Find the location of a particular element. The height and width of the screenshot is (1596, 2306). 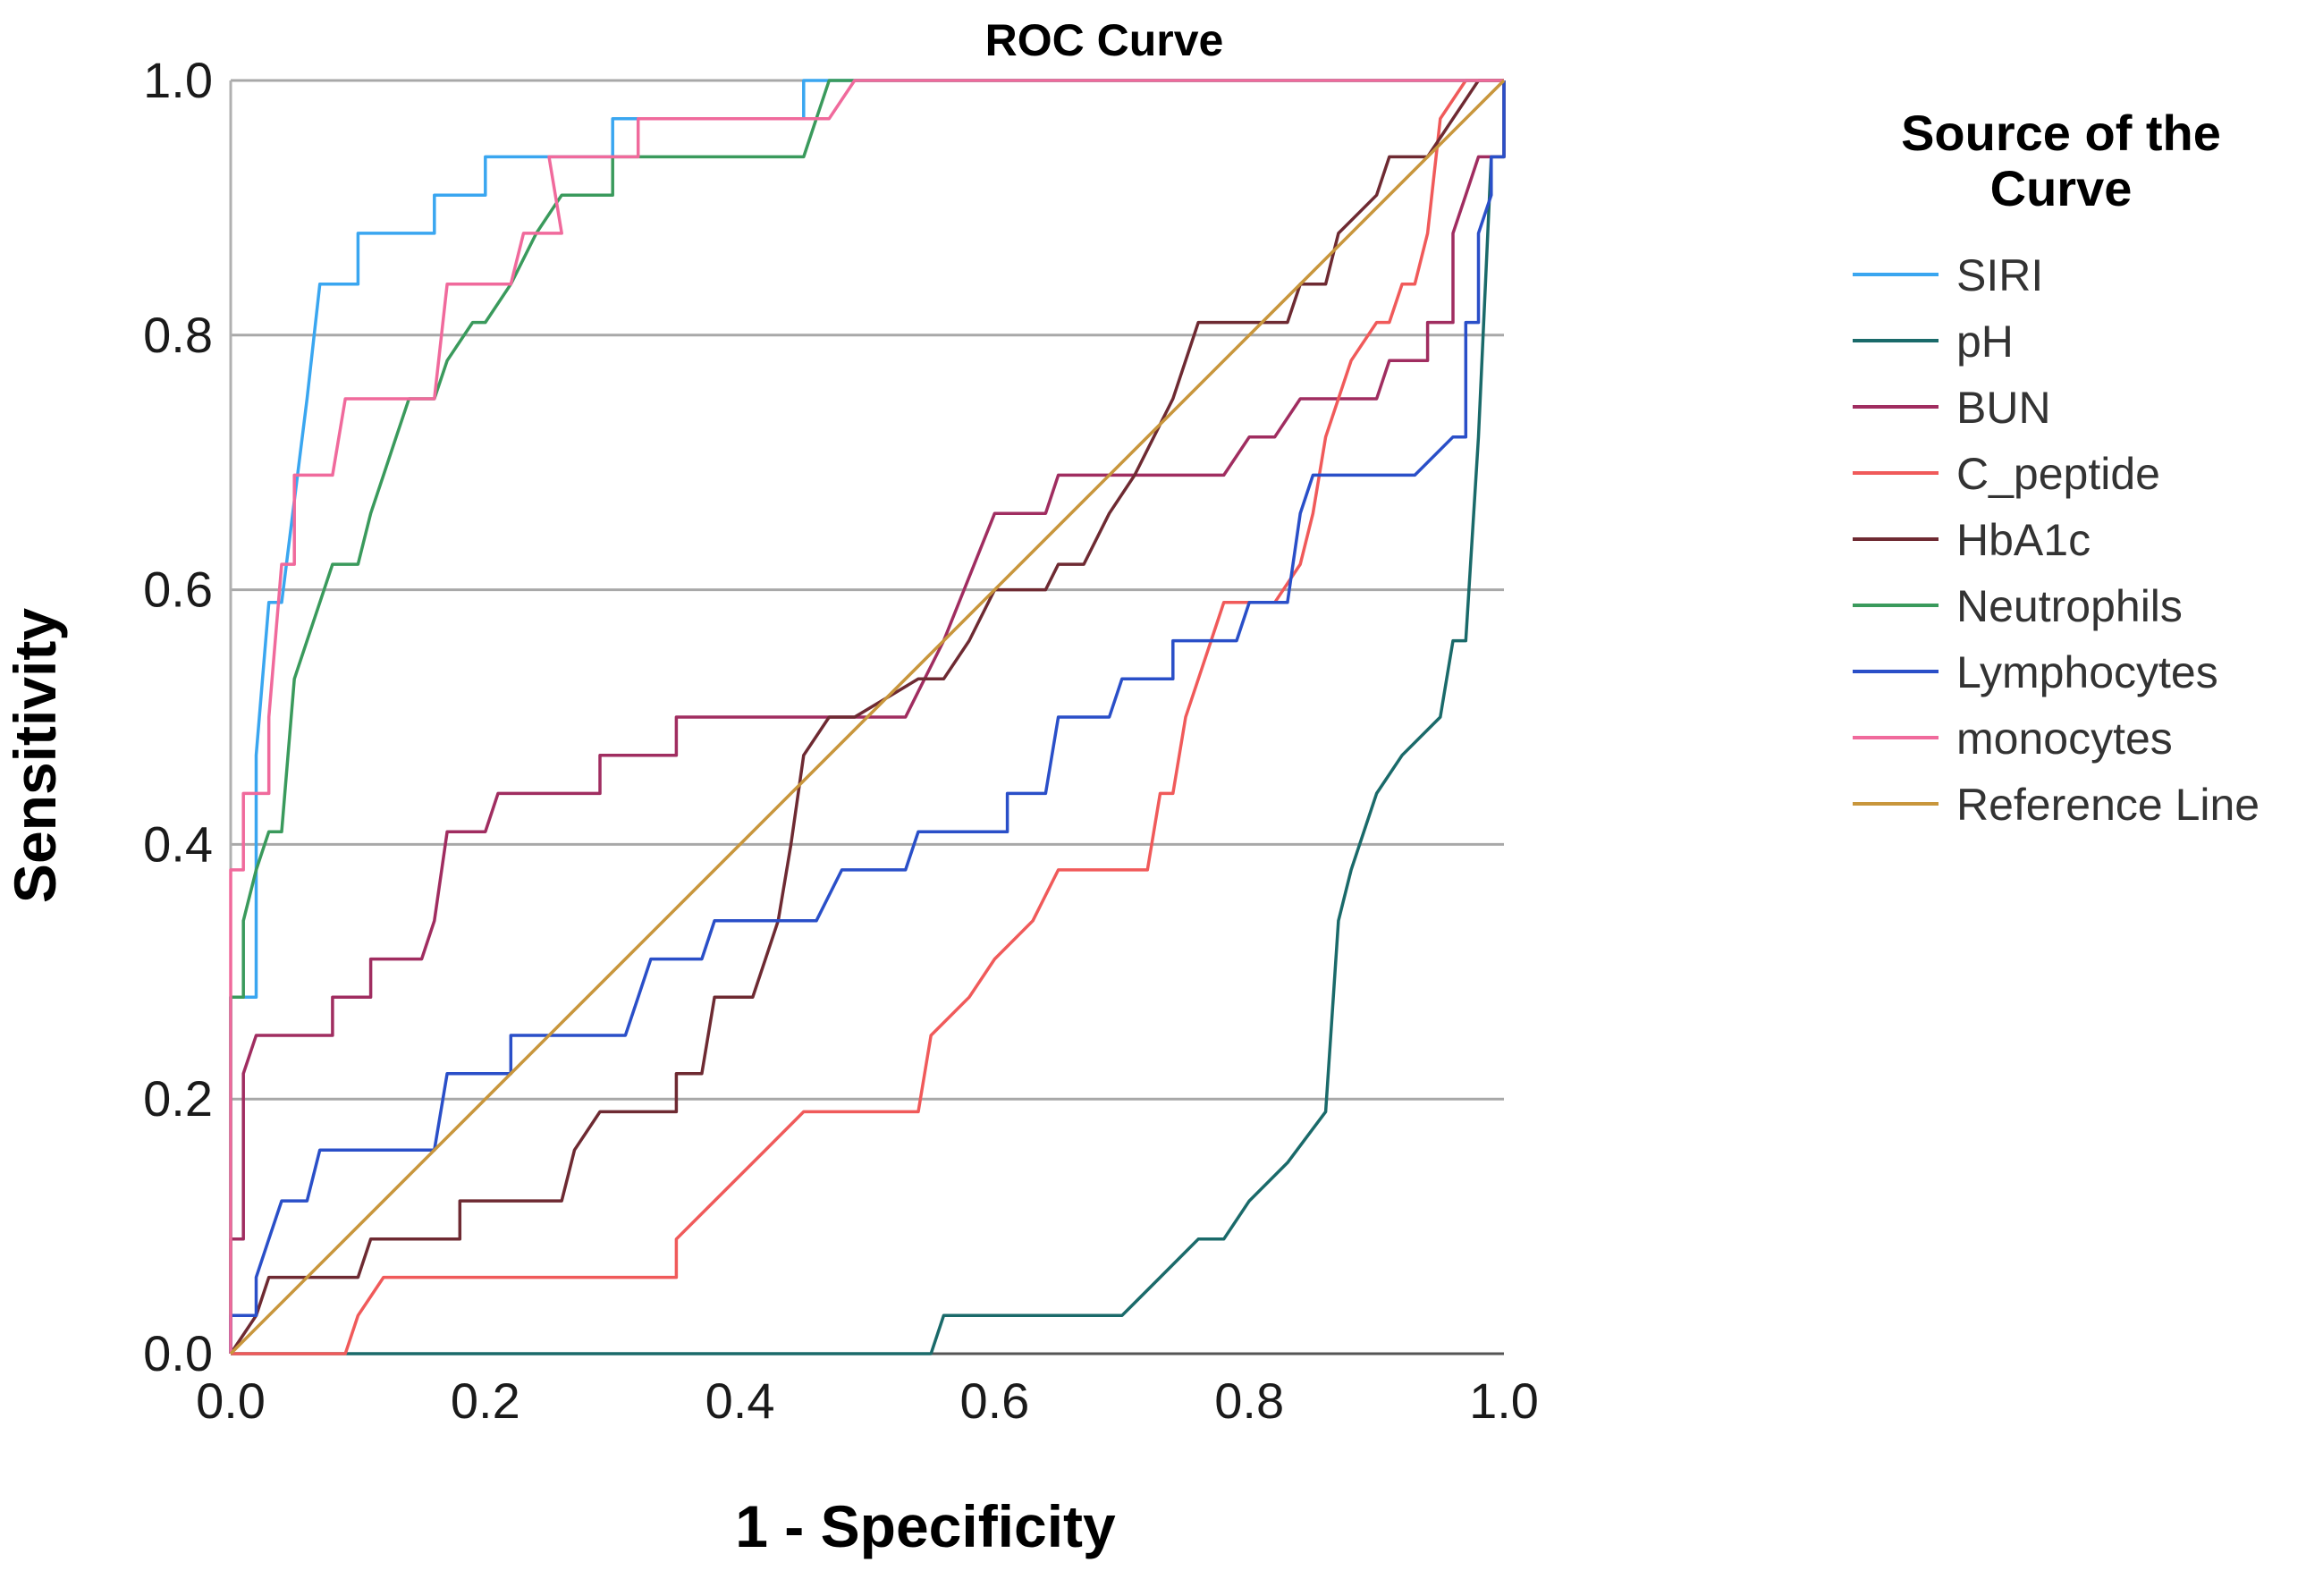

legend-label-ph: pH is located at coordinates (1985, 342).